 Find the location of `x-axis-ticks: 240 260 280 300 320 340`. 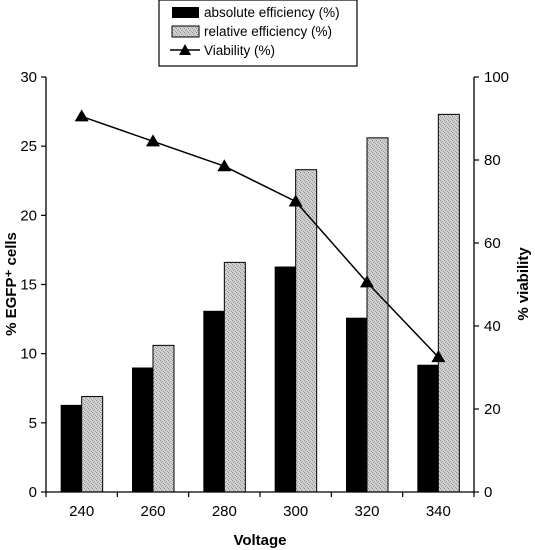

x-axis-ticks: 240 260 280 300 320 340 is located at coordinates (260, 506).